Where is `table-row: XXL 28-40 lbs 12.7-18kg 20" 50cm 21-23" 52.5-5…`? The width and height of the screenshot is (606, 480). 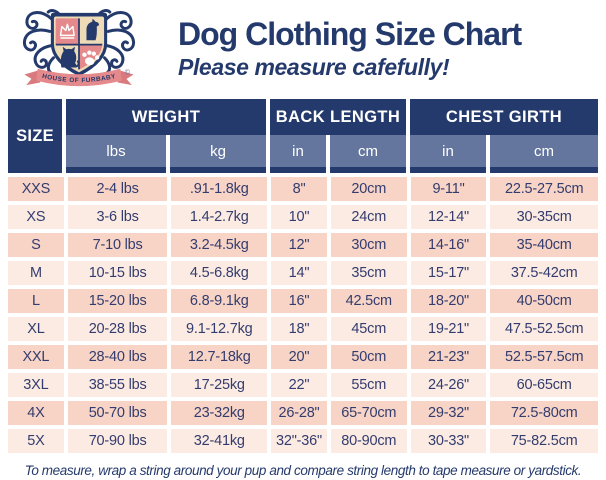
table-row: XXL 28-40 lbs 12.7-18kg 20" 50cm 21-23" 52.5-5… is located at coordinates (303, 357).